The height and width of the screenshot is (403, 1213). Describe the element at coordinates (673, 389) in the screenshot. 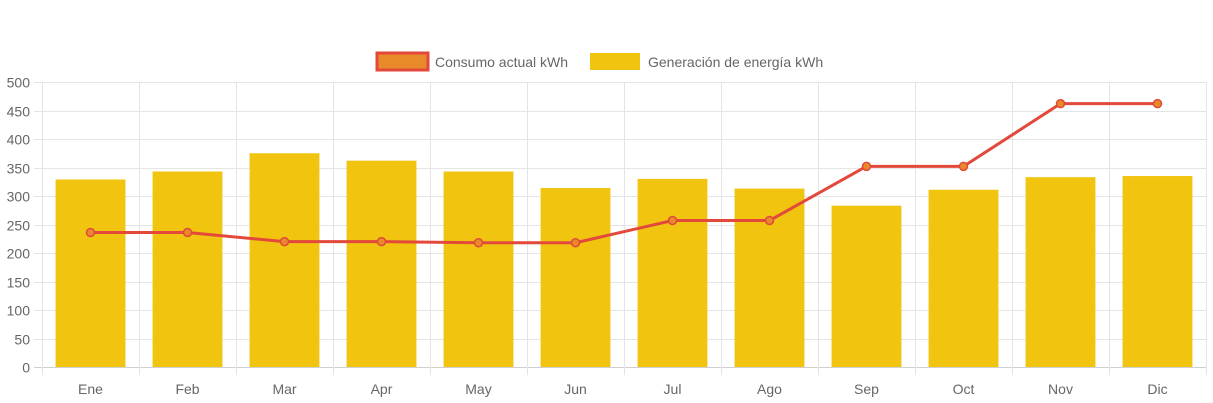

I see `x-tick-label: Jul` at that location.